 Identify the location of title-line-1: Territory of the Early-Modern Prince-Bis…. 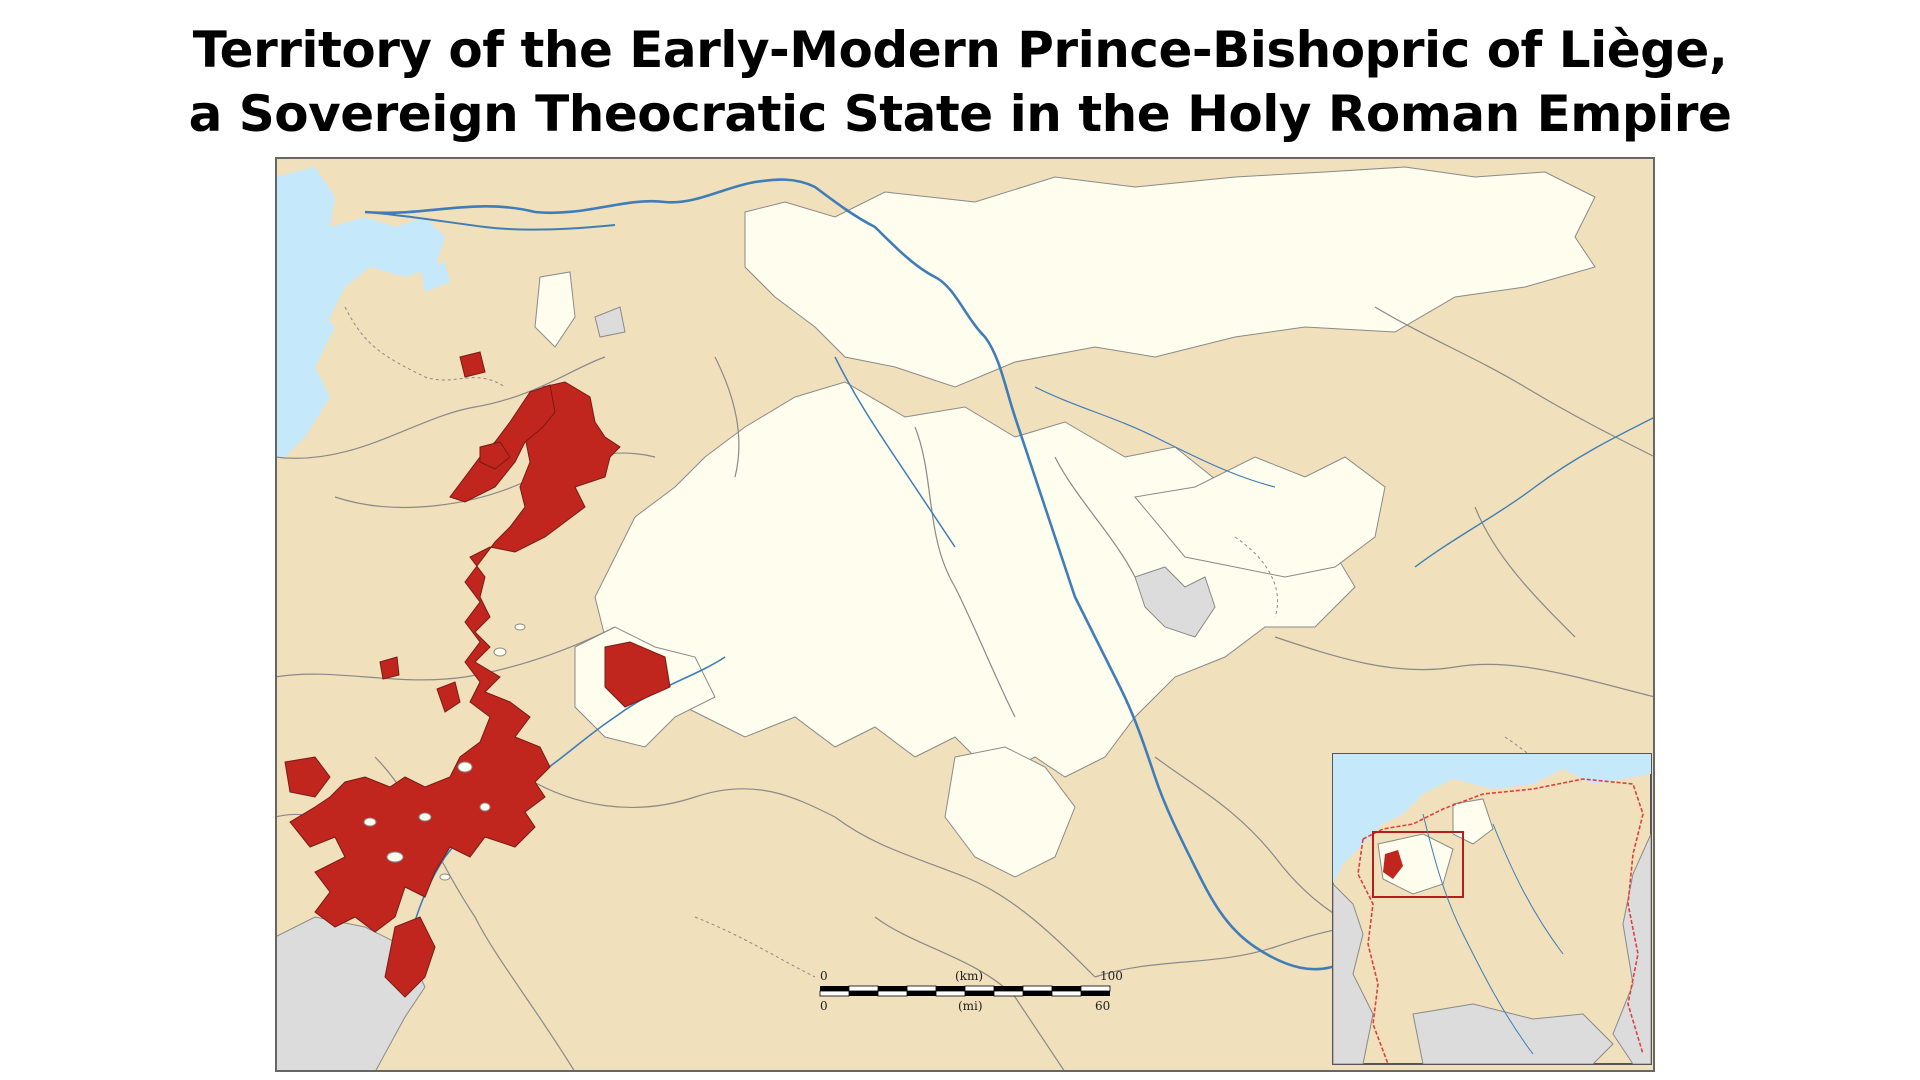
(960, 50).